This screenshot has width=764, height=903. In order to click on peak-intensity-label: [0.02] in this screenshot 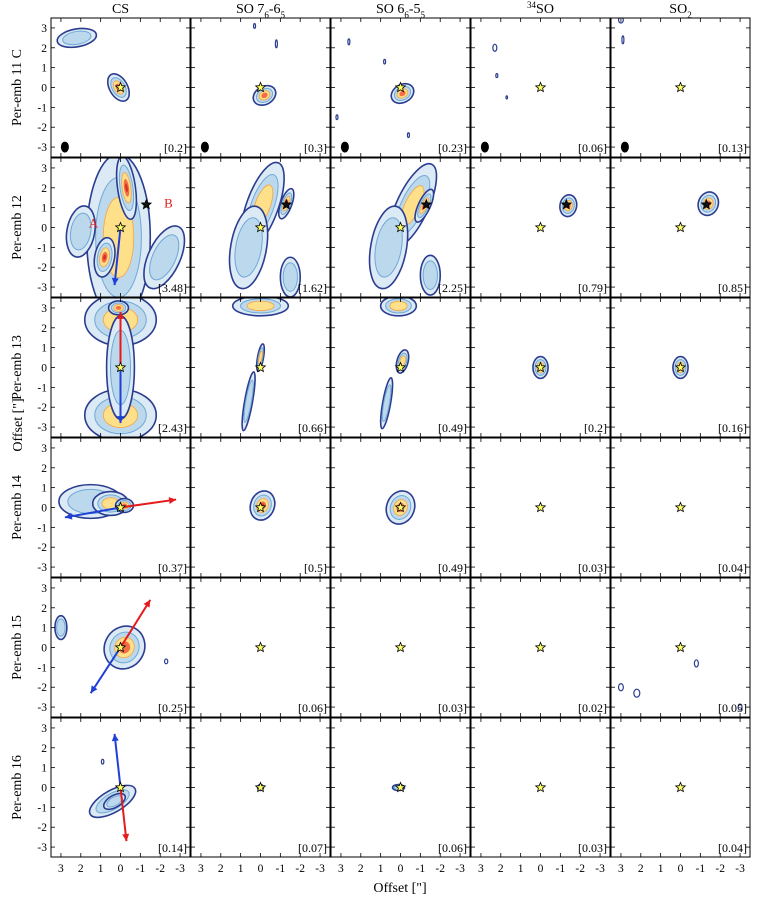, I will do `click(592, 708)`.